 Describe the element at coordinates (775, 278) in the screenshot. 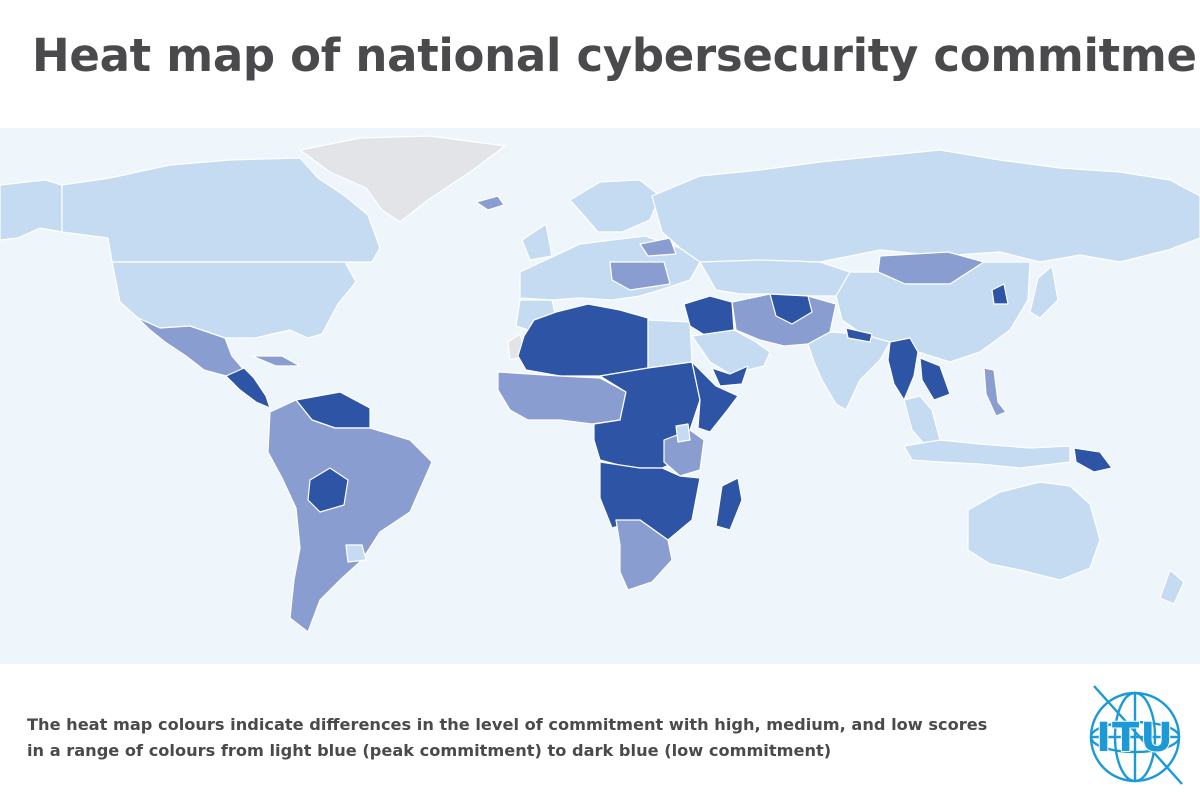

I see `region-central-asia` at that location.